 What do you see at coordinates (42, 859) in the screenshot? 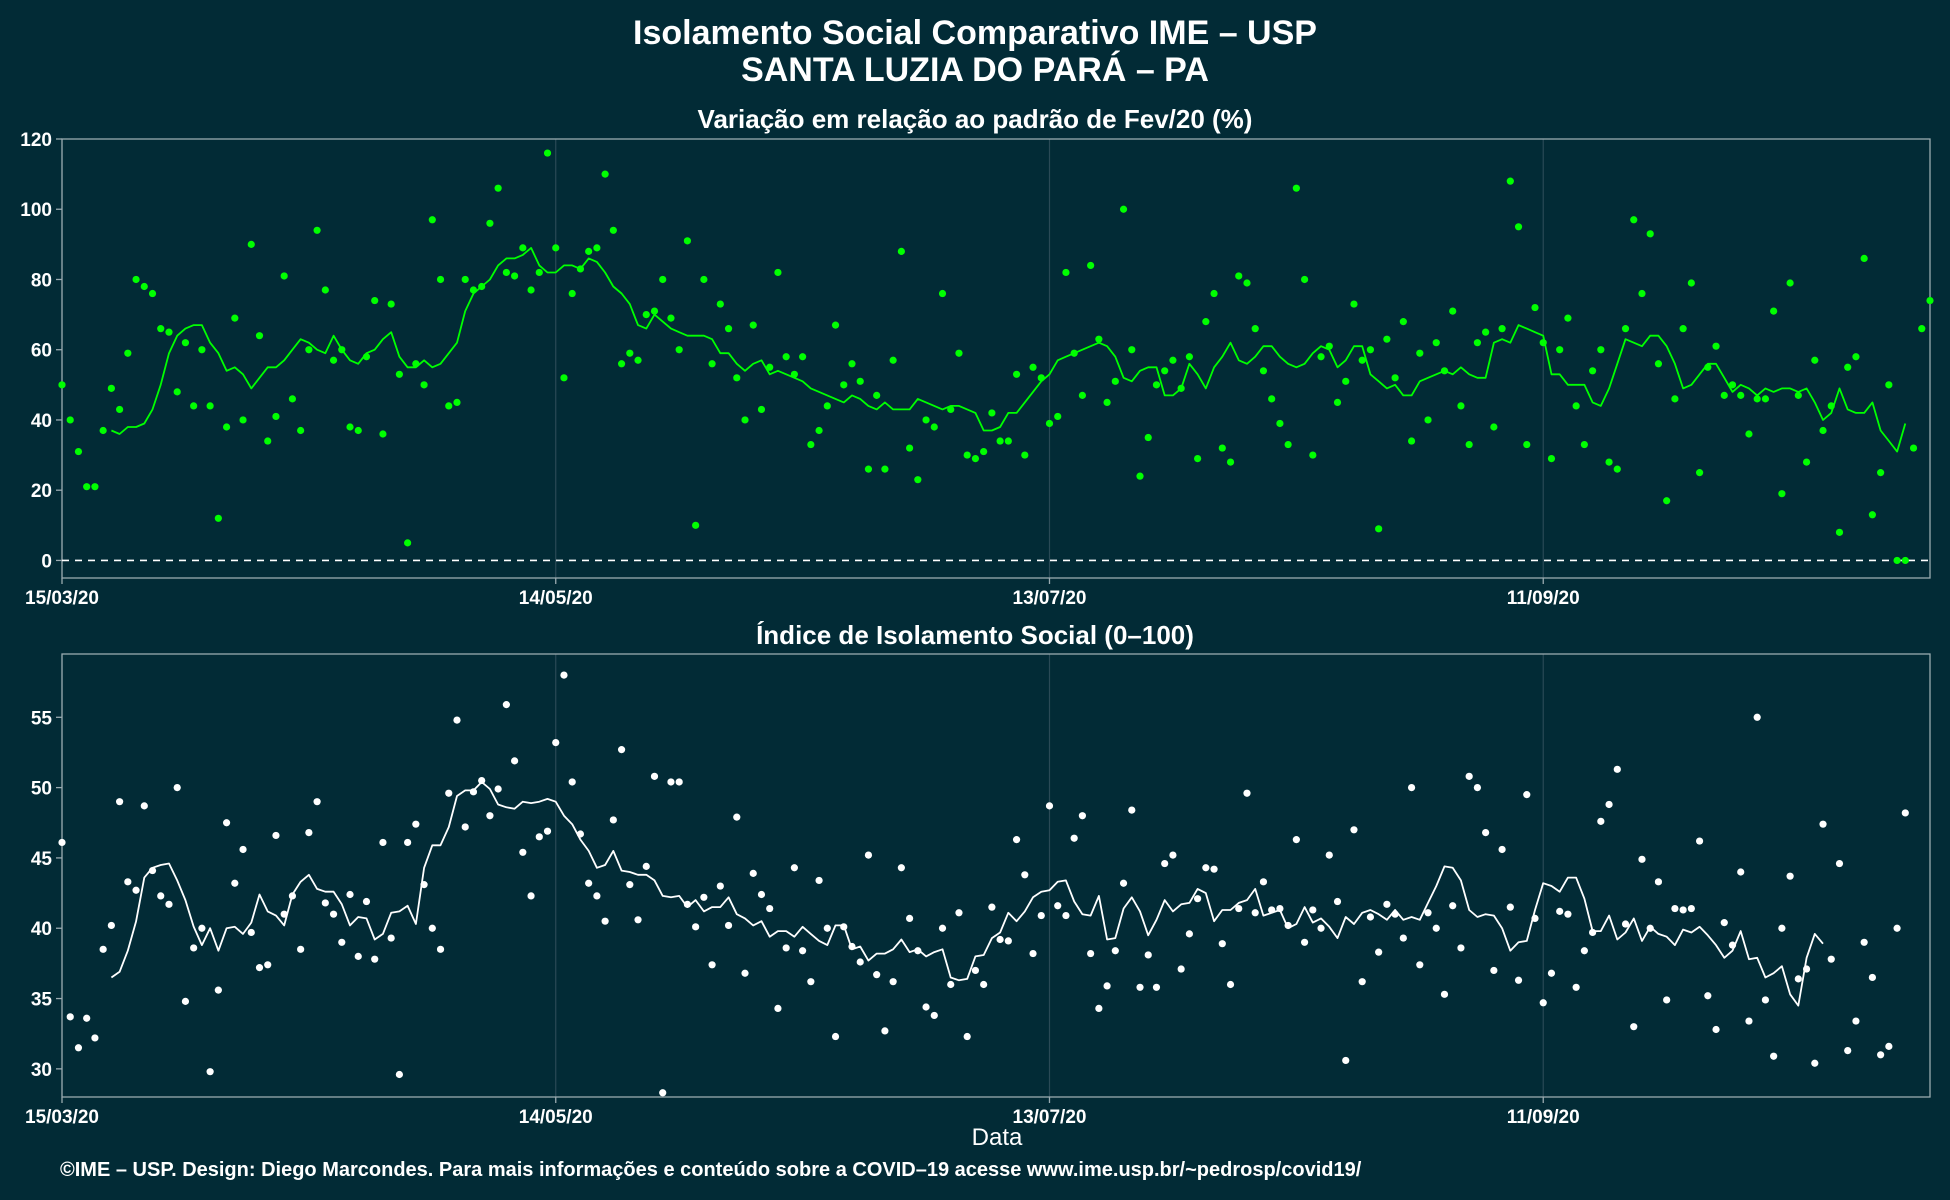
I see `y-tick-label: 45` at bounding box center [42, 859].